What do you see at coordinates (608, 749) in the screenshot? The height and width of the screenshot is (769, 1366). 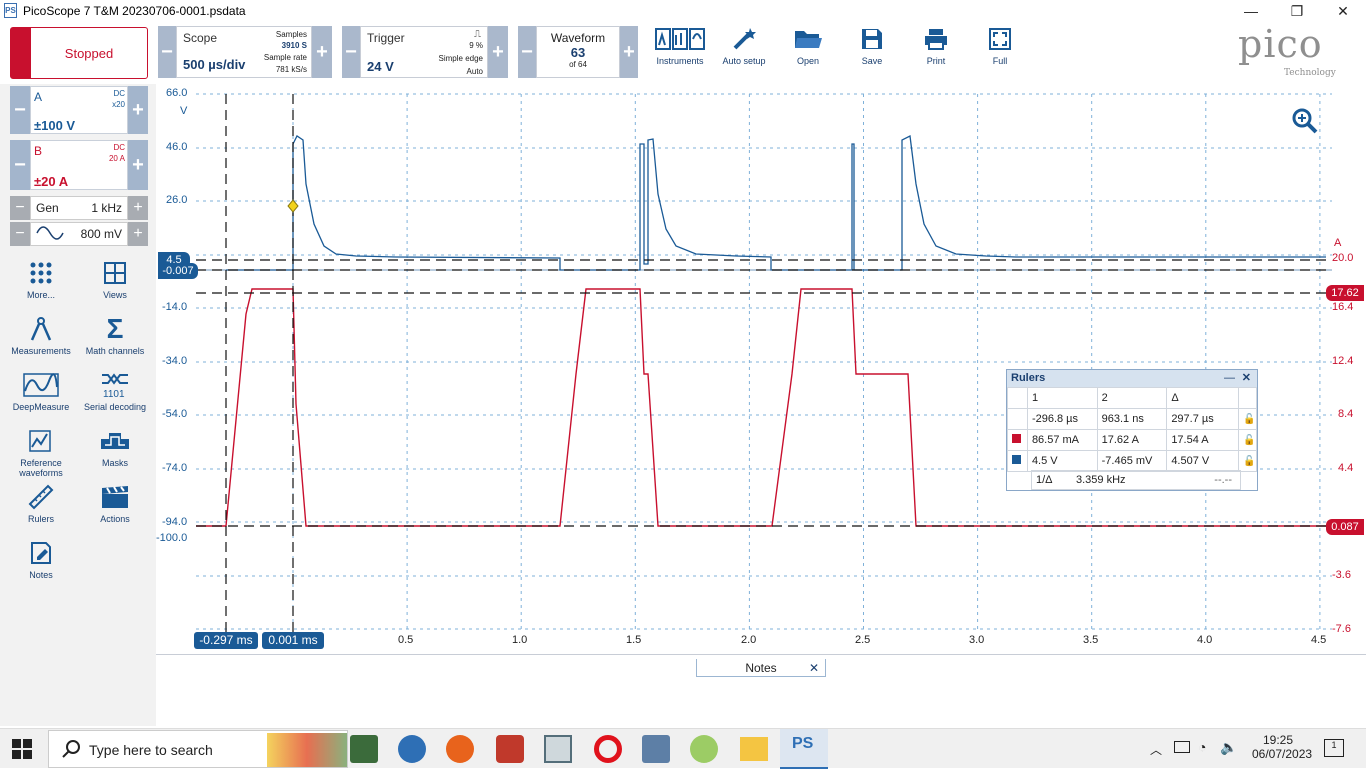 I see `opera-icon` at bounding box center [608, 749].